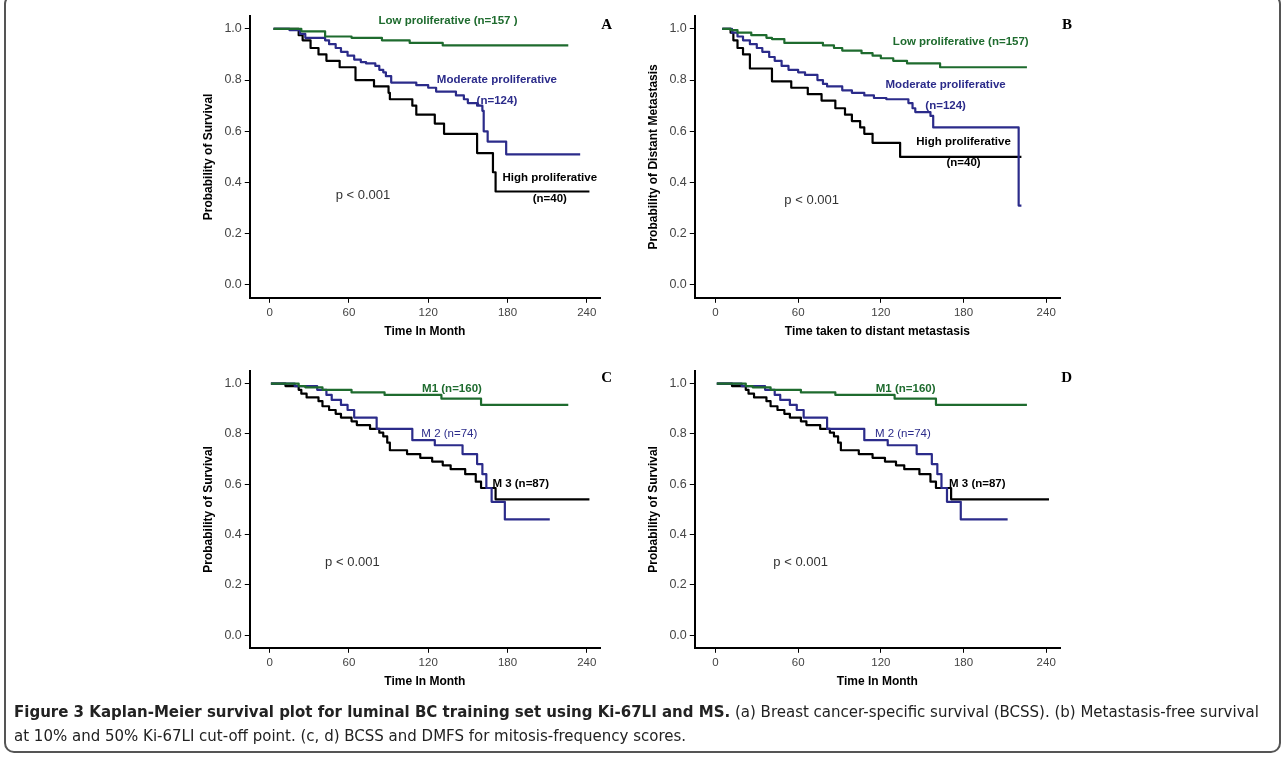 This screenshot has width=1287, height=763. Describe the element at coordinates (448, 20) in the screenshot. I see `series-label: Low proliferative (n=157 )` at that location.